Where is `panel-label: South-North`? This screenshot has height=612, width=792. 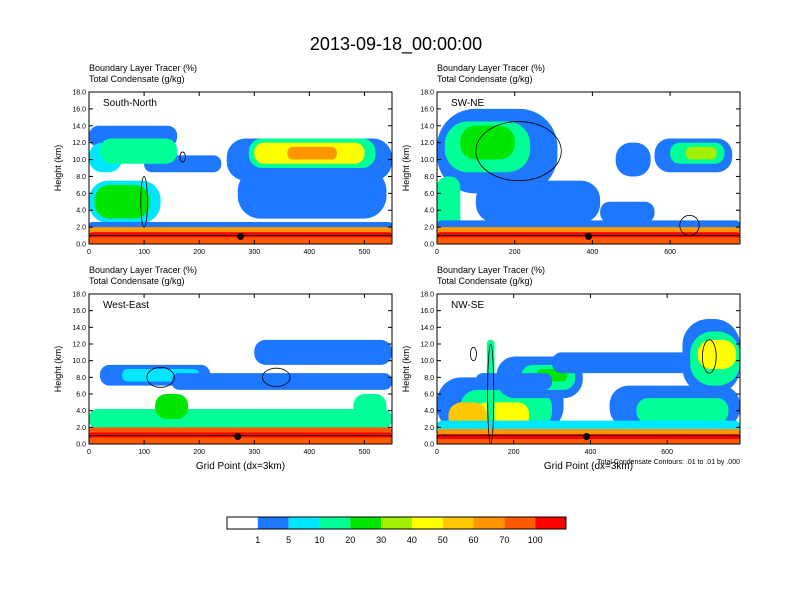 panel-label: South-North is located at coordinates (130, 103).